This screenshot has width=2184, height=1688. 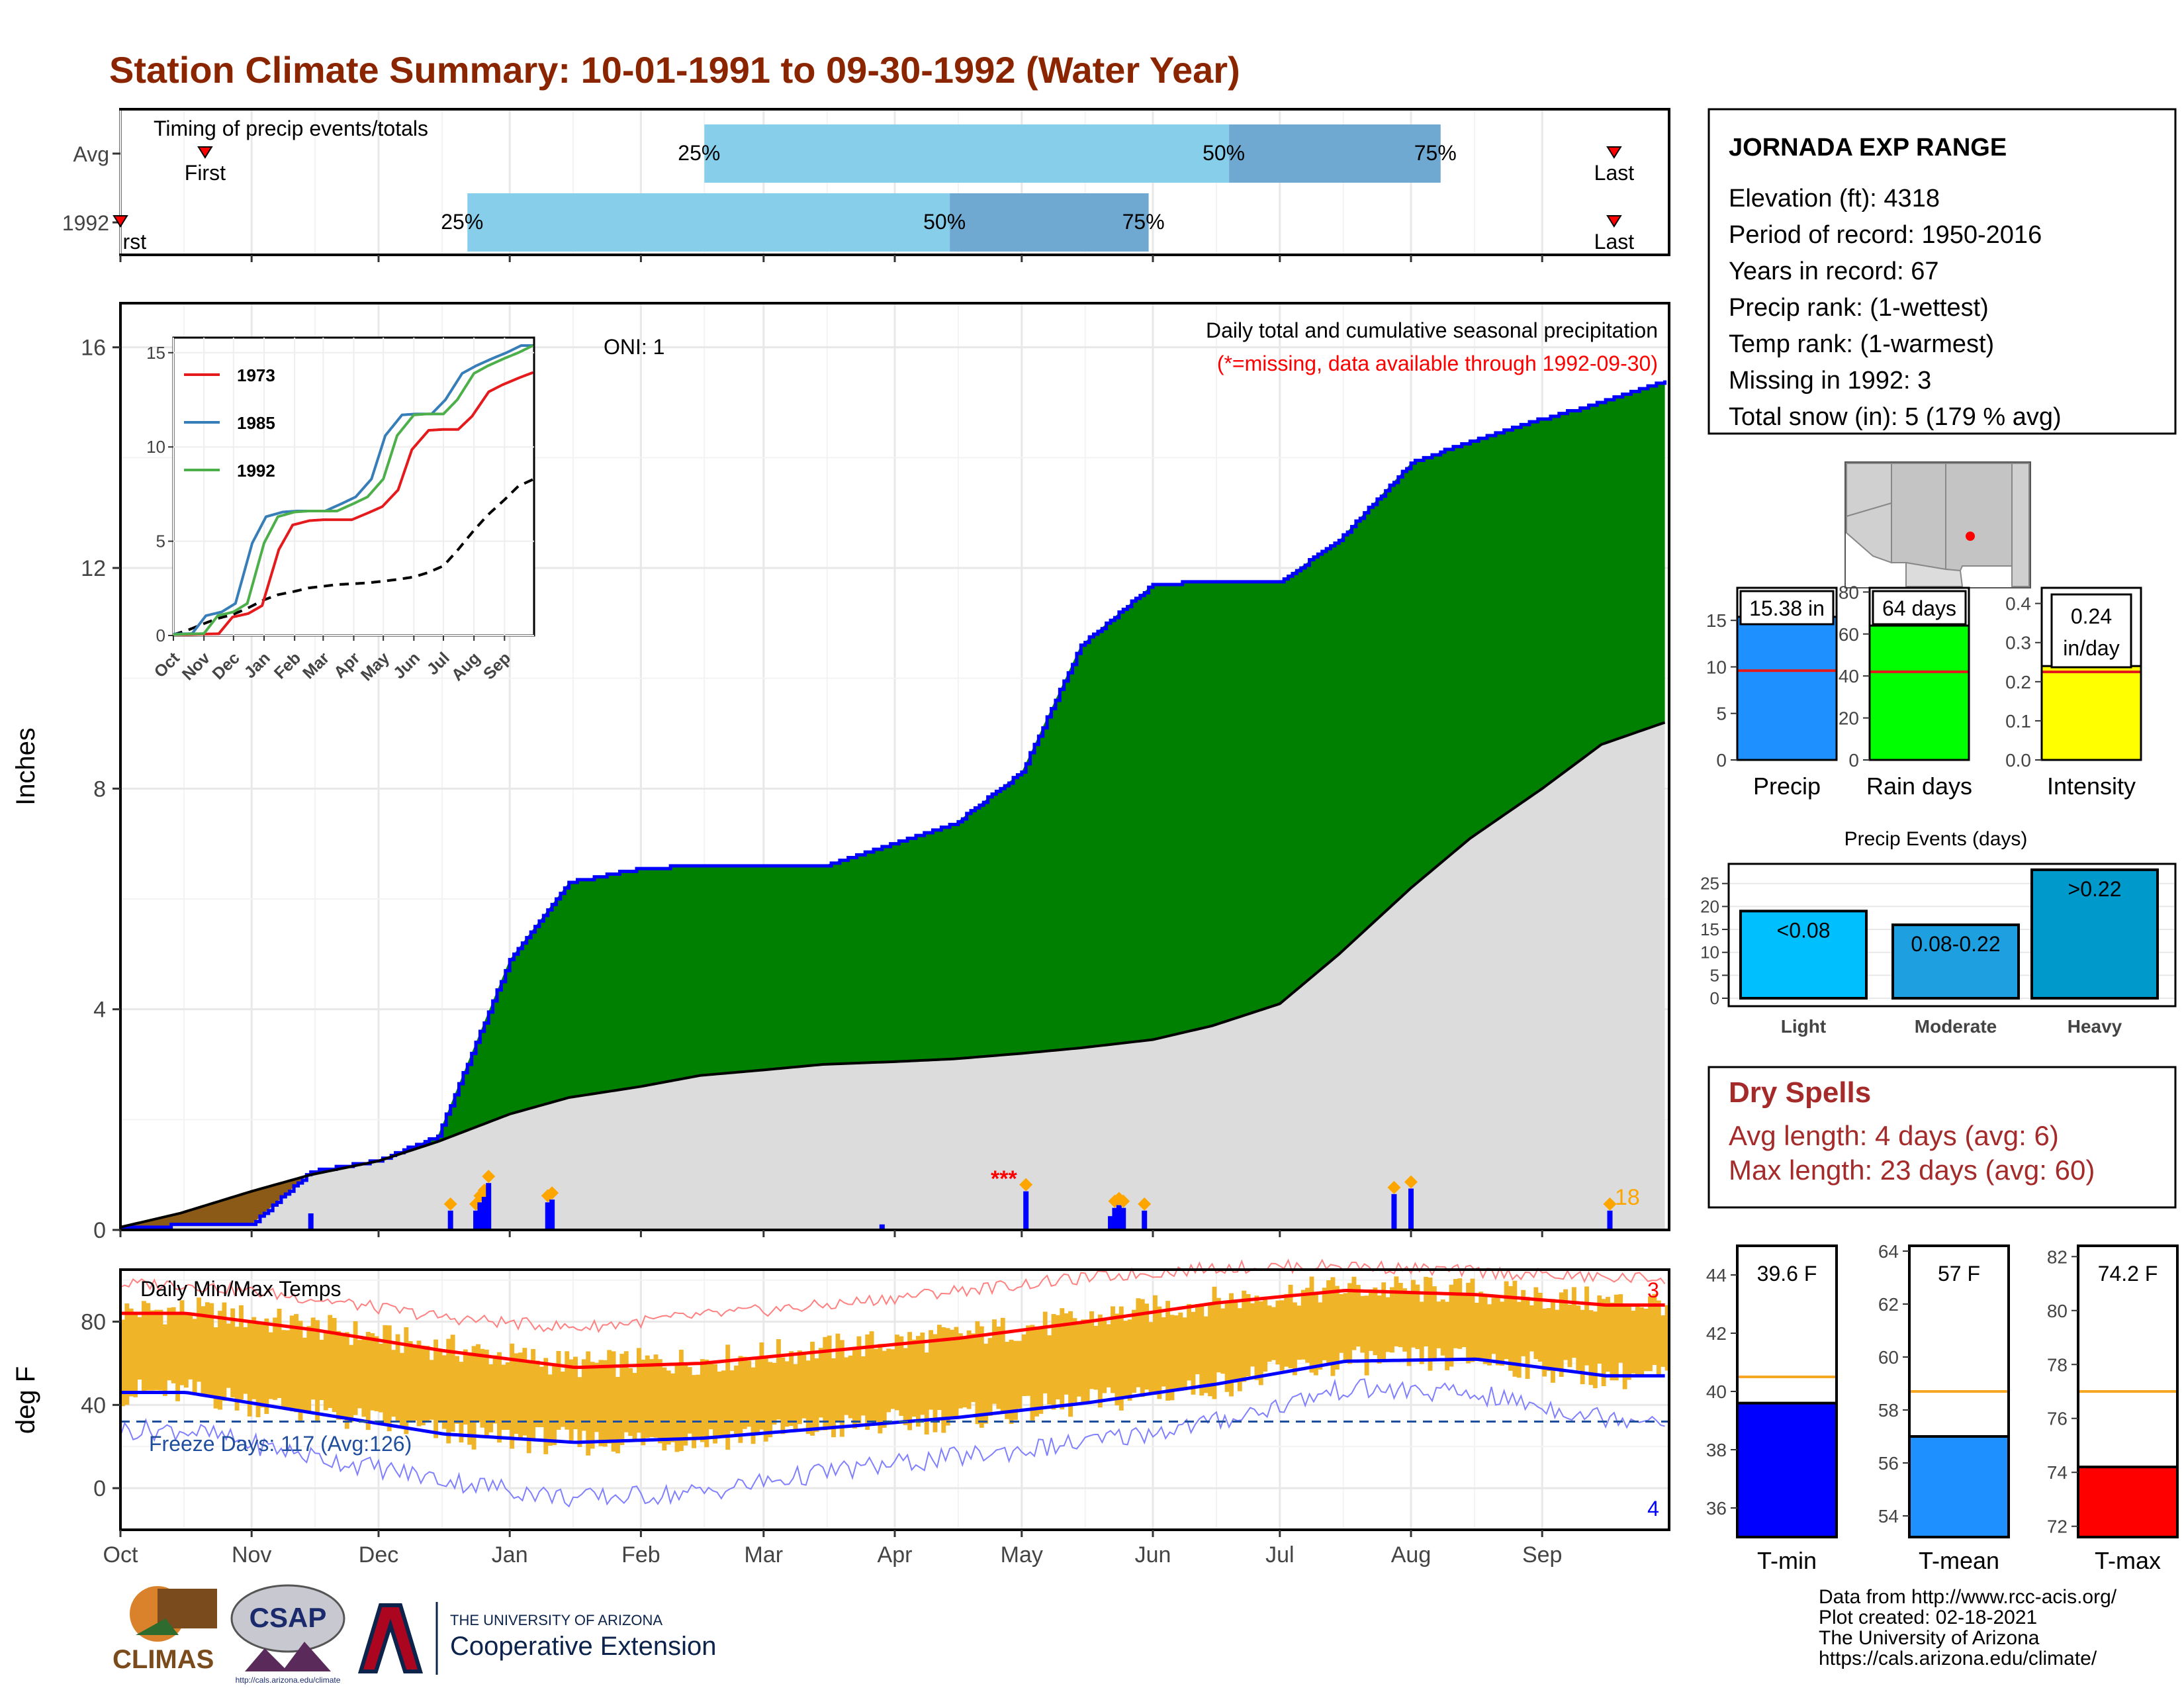 I want to click on month-label: Mar, so click(x=765, y=1555).